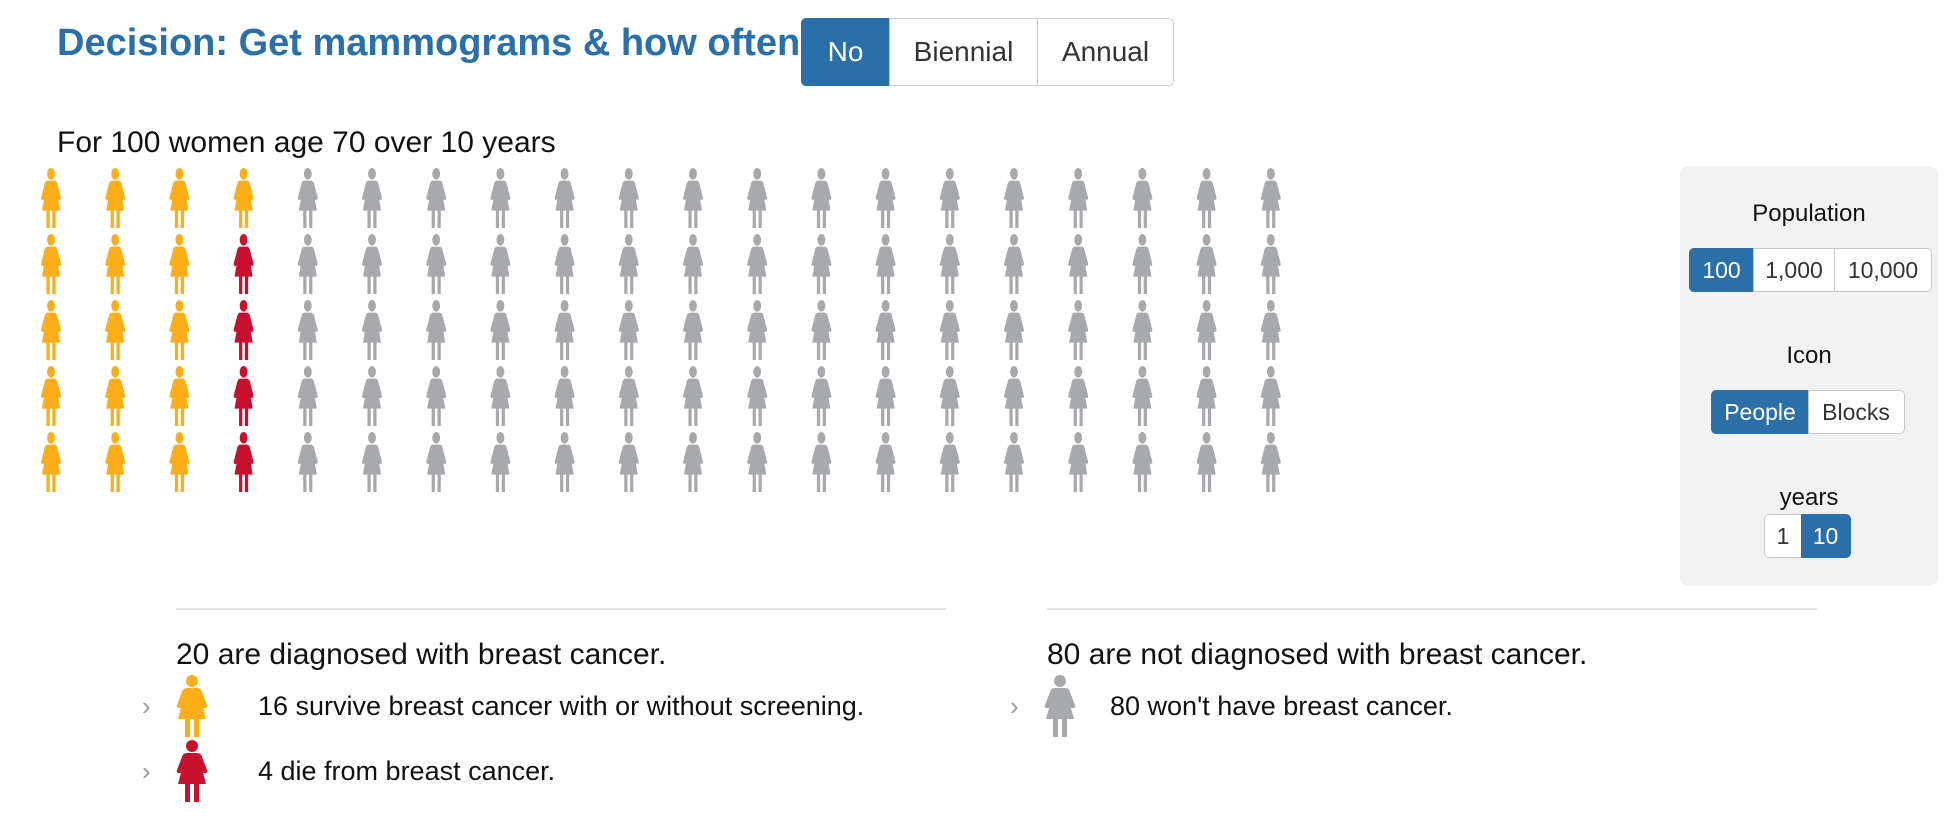 Image resolution: width=1956 pixels, height=818 pixels. What do you see at coordinates (1783, 536) in the screenshot?
I see `years-1-button: 1` at bounding box center [1783, 536].